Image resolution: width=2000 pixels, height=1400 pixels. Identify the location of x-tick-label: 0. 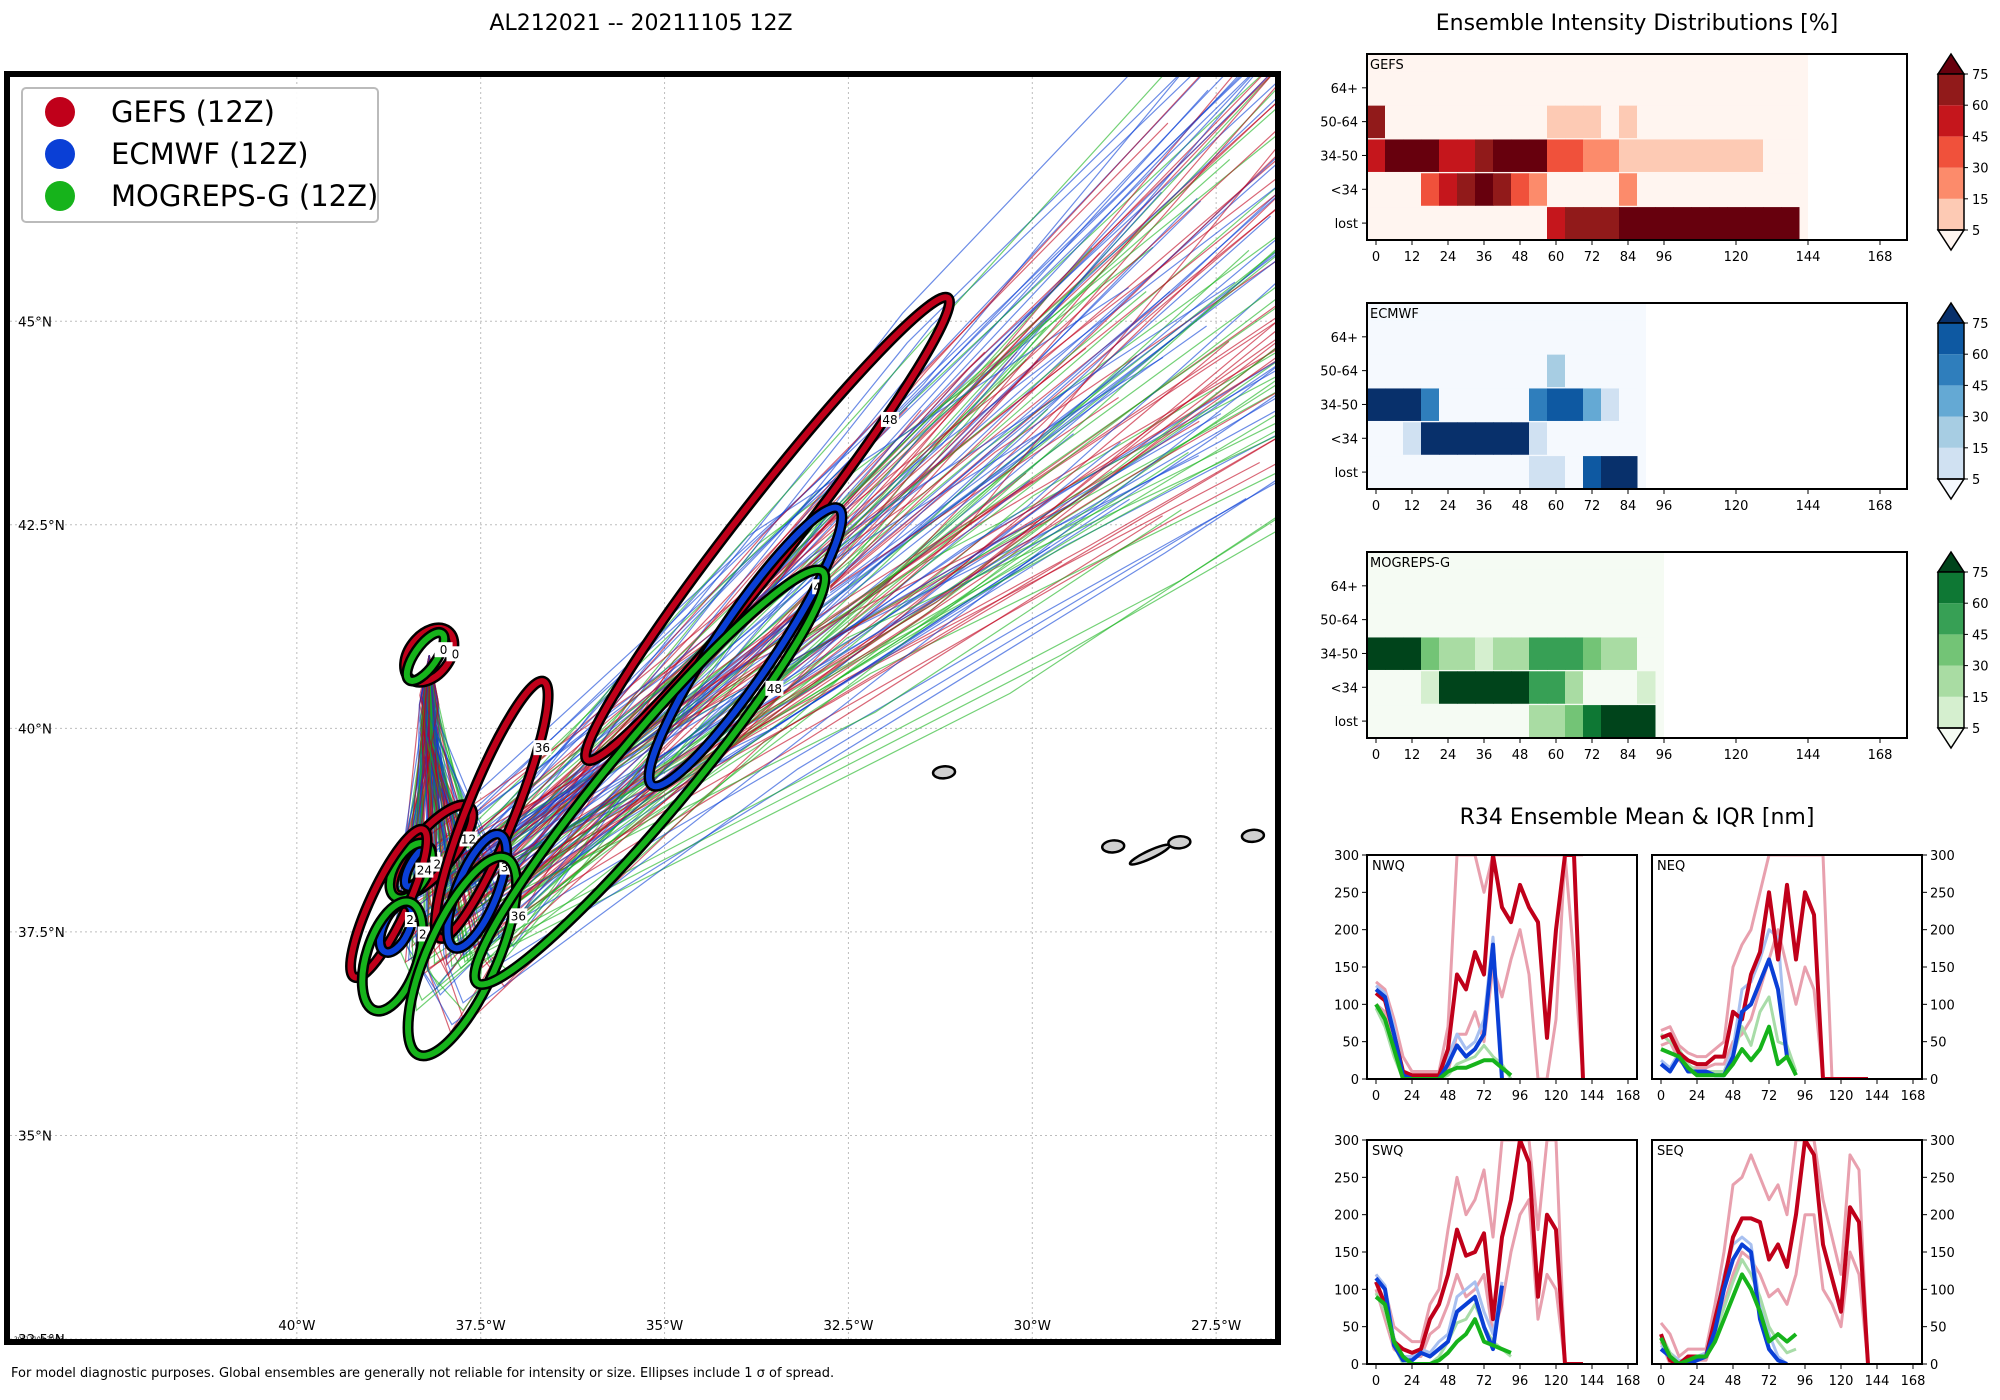
(1376, 755).